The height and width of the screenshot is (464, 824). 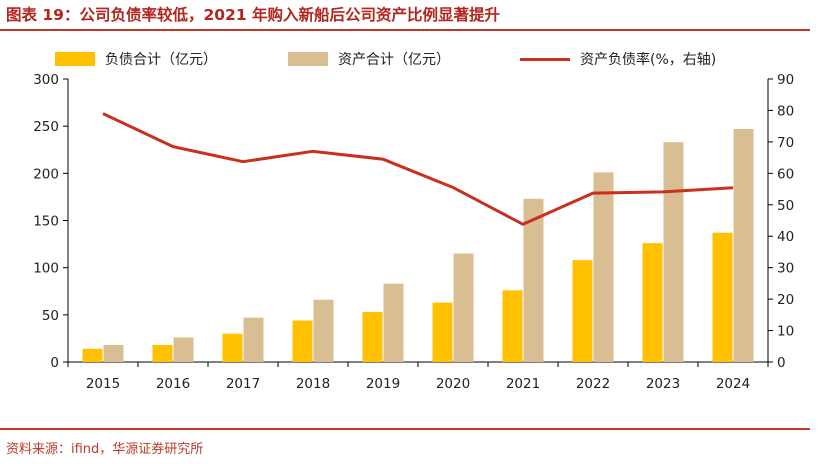 What do you see at coordinates (785, 332) in the screenshot?
I see `right-tick-label: 10` at bounding box center [785, 332].